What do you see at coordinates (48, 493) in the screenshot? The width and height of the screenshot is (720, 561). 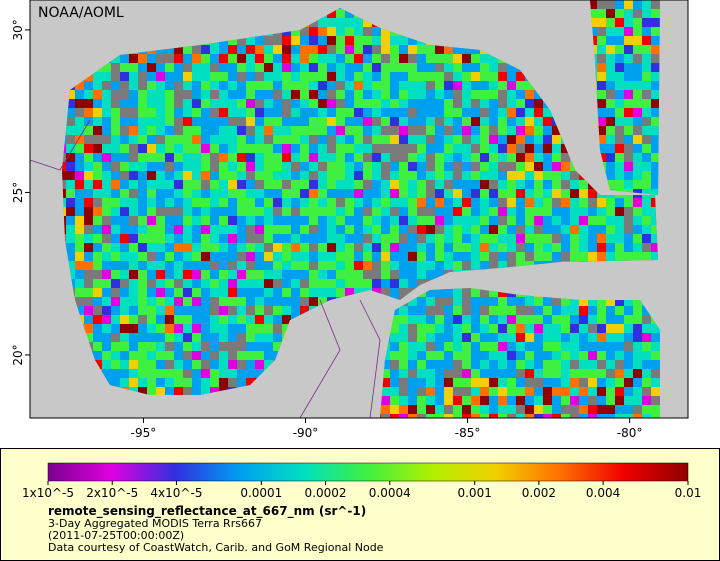 I see `colorbar-label: 1x10^-5` at bounding box center [48, 493].